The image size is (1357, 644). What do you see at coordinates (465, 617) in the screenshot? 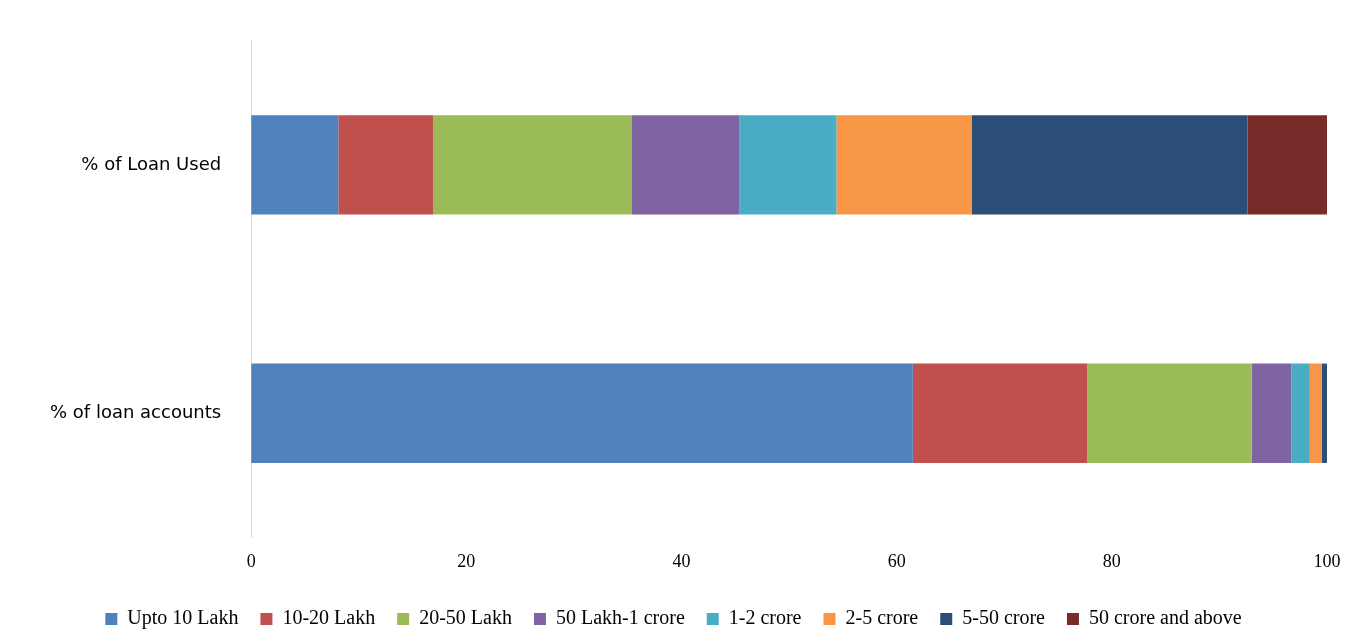
I see `legend-label: 20-50 Lakh` at bounding box center [465, 617].